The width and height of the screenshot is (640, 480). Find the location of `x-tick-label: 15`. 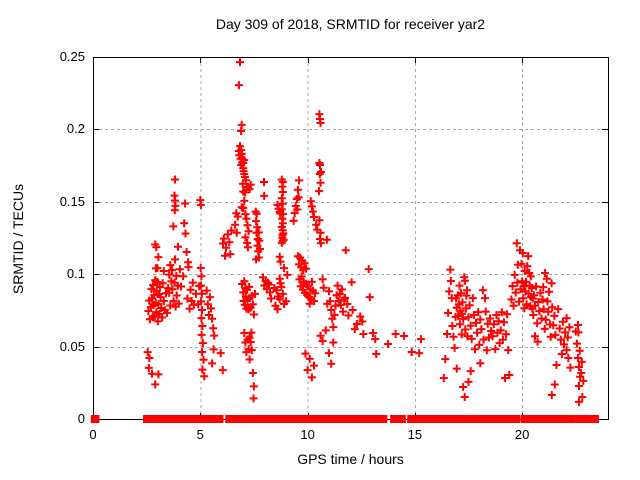

x-tick-label: 15 is located at coordinates (415, 434).